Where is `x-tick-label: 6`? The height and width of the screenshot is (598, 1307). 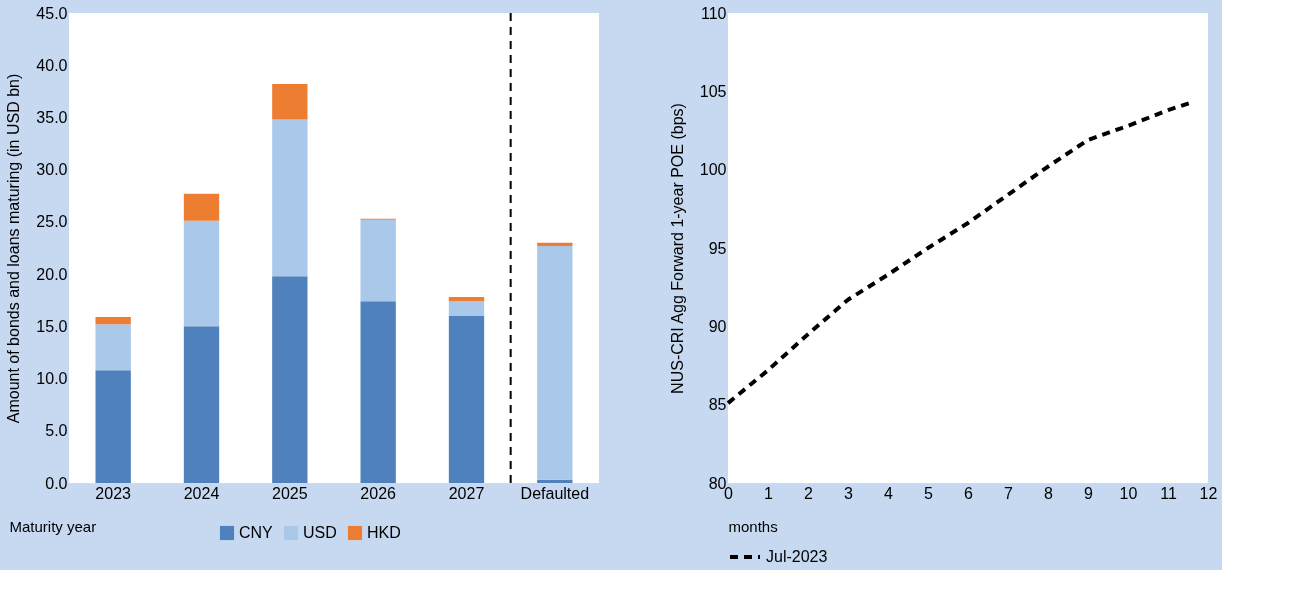 x-tick-label: 6 is located at coordinates (969, 493).